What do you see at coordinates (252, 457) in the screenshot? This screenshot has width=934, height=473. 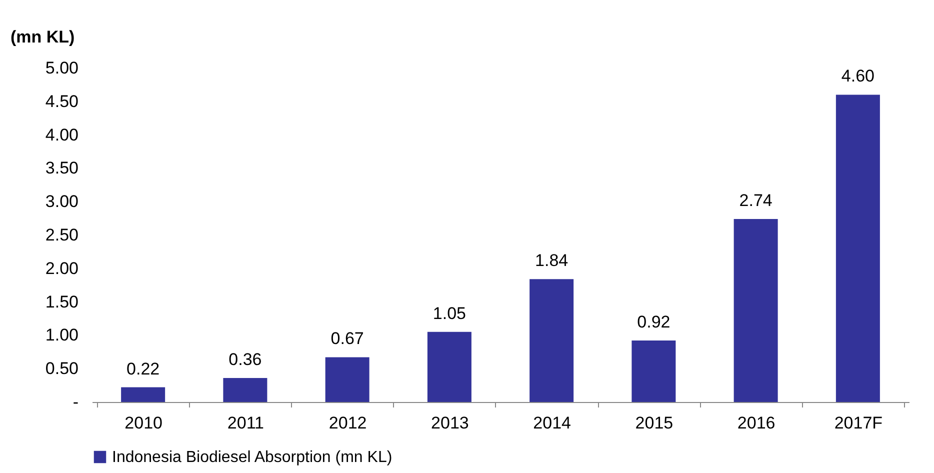 I see `legend-label: Indonesia Biodiesel Absorption (mn KL)` at bounding box center [252, 457].